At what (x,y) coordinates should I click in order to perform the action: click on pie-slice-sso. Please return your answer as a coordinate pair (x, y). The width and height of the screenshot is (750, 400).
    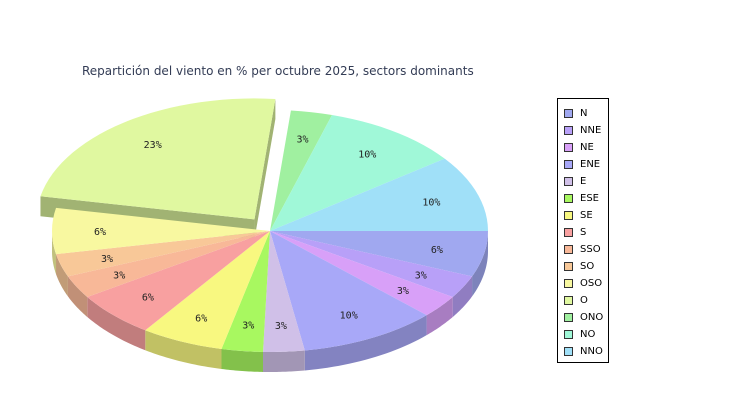
    Looking at the image, I should click on (169, 264).